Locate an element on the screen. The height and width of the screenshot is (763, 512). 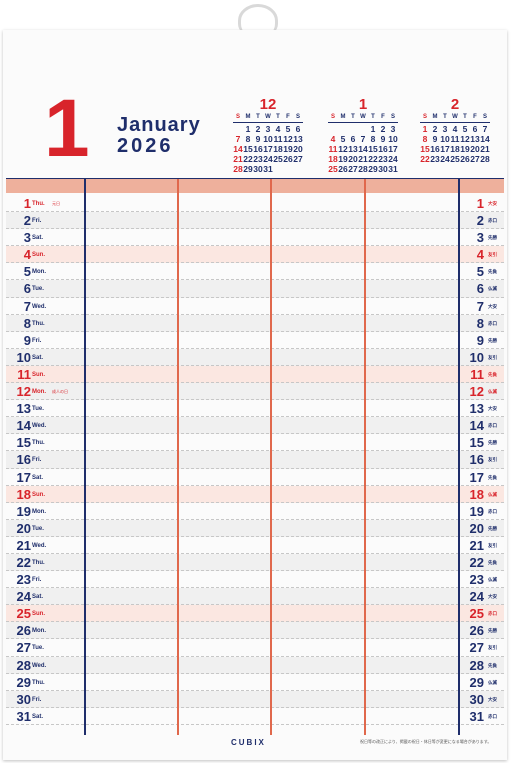
mini-day: 3 is located at coordinates (445, 129).